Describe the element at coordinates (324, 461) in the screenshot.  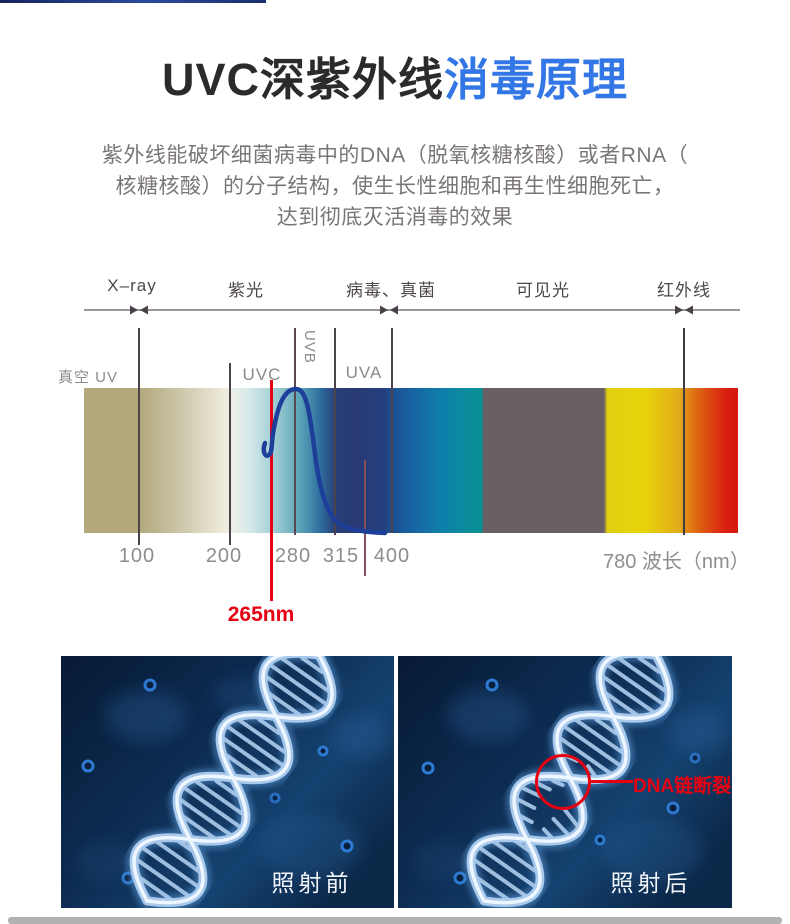
I see `uv-absorption-curve` at that location.